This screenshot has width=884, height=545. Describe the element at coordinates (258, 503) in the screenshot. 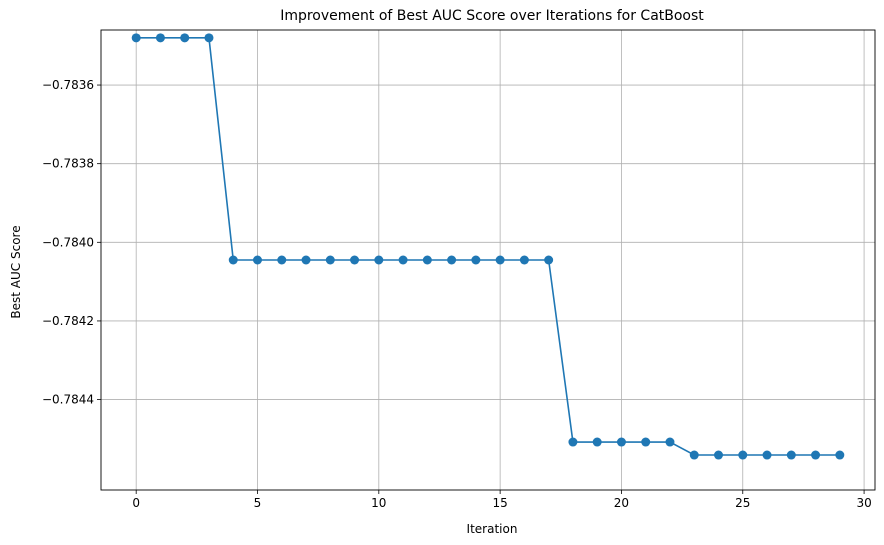

I see `x-tick-label: 5` at that location.